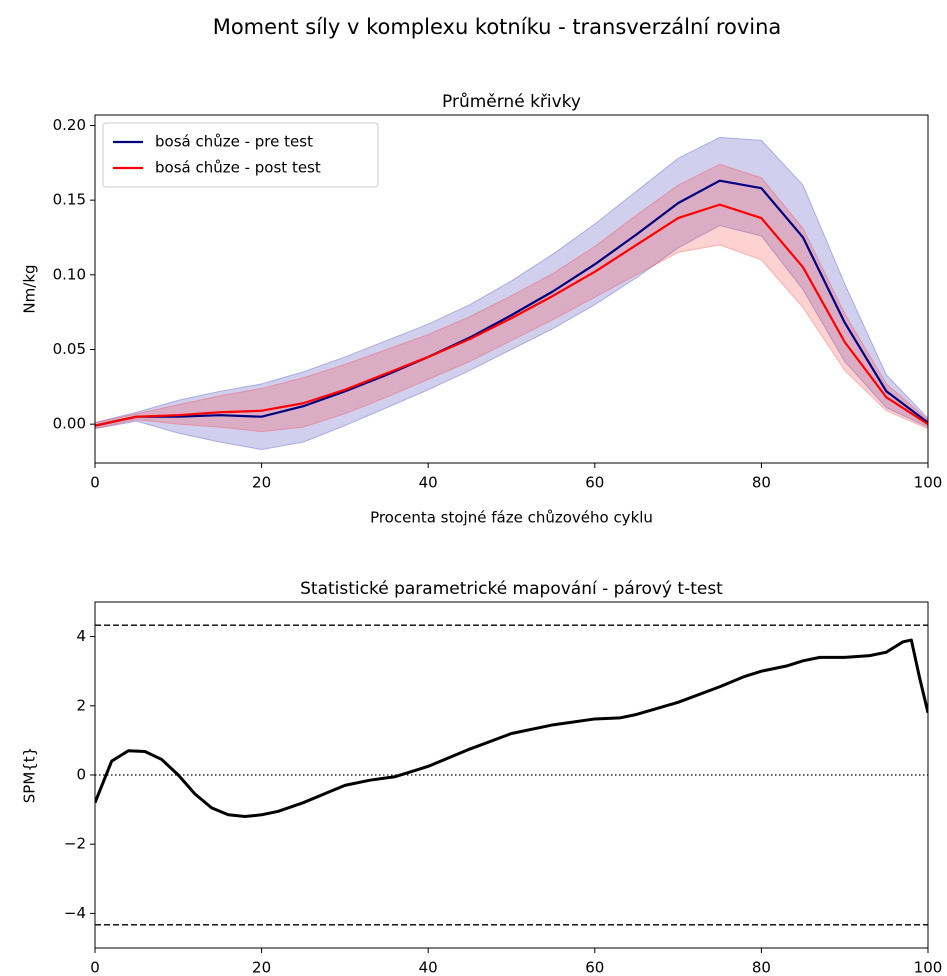  What do you see at coordinates (30, 288) in the screenshot?
I see `y-axis-label: Nm/kg` at bounding box center [30, 288].